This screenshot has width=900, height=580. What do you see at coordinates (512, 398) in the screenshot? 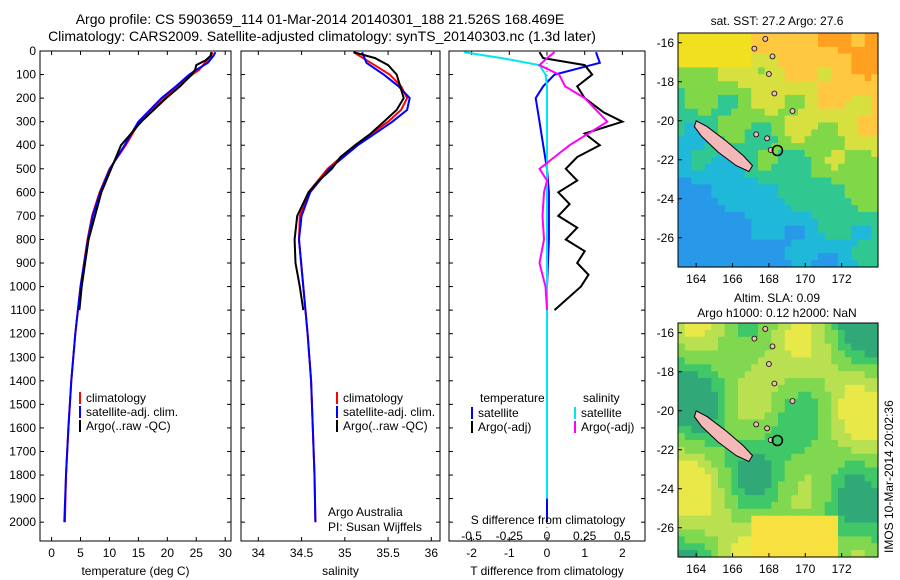
I see `legend-title-temperature: temperature` at bounding box center [512, 398].